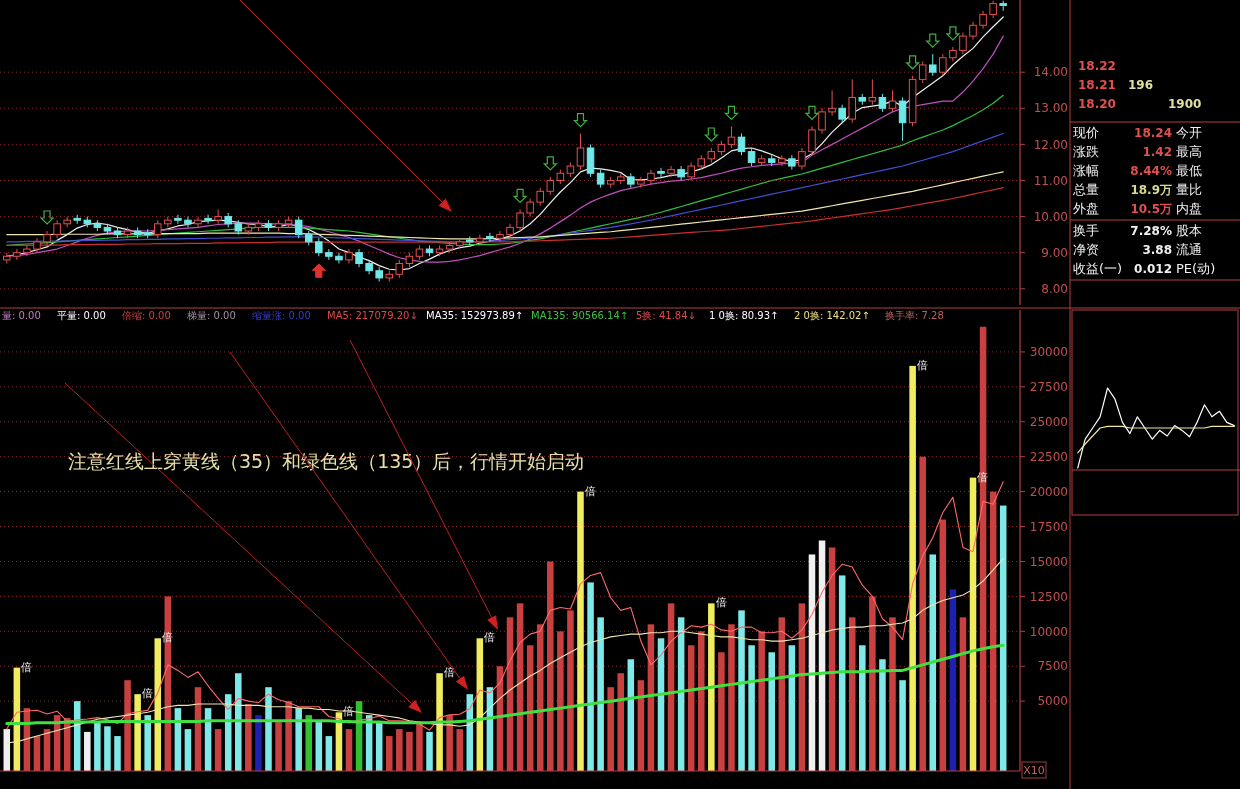 Image resolution: width=1240 pixels, height=789 pixels. I want to click on y-tick-label: 12500, so click(1048, 596).